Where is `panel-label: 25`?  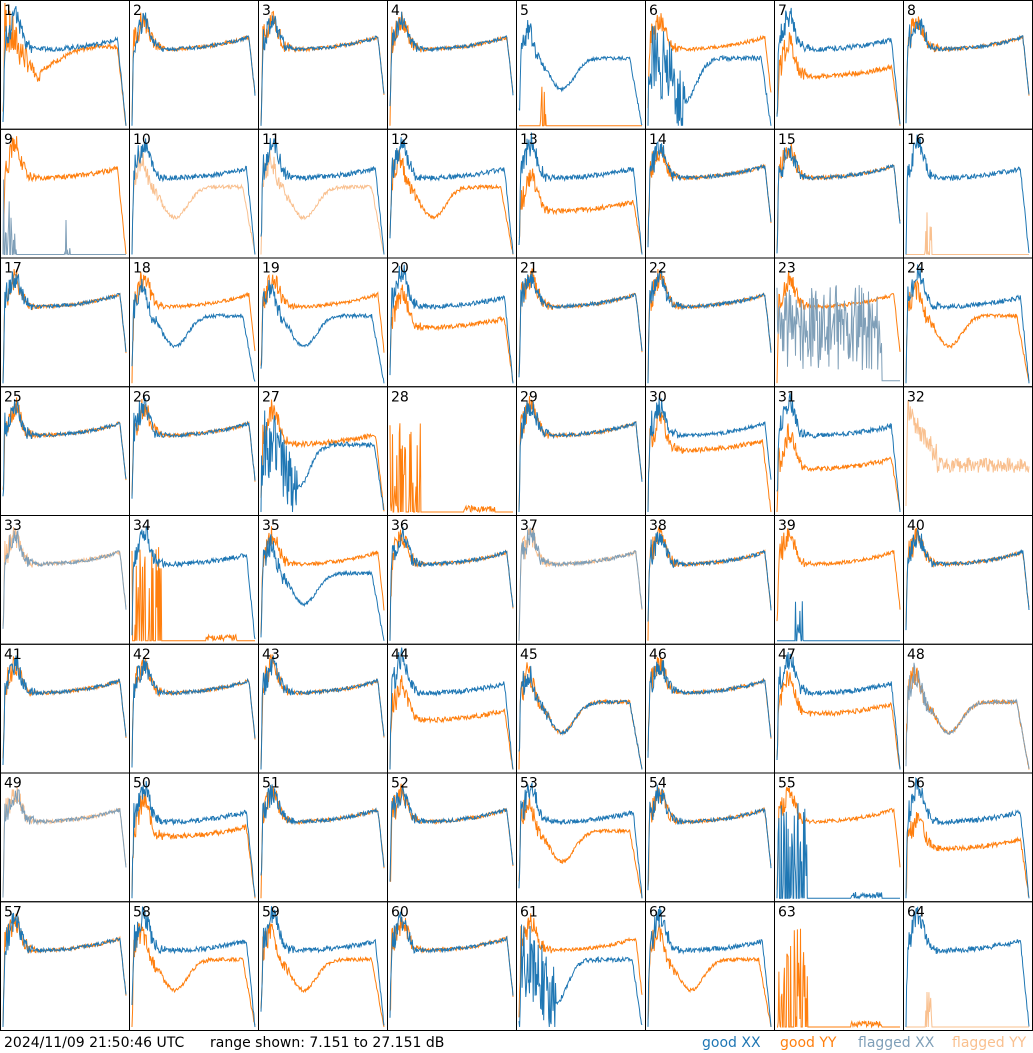 panel-label: 25 is located at coordinates (13, 397).